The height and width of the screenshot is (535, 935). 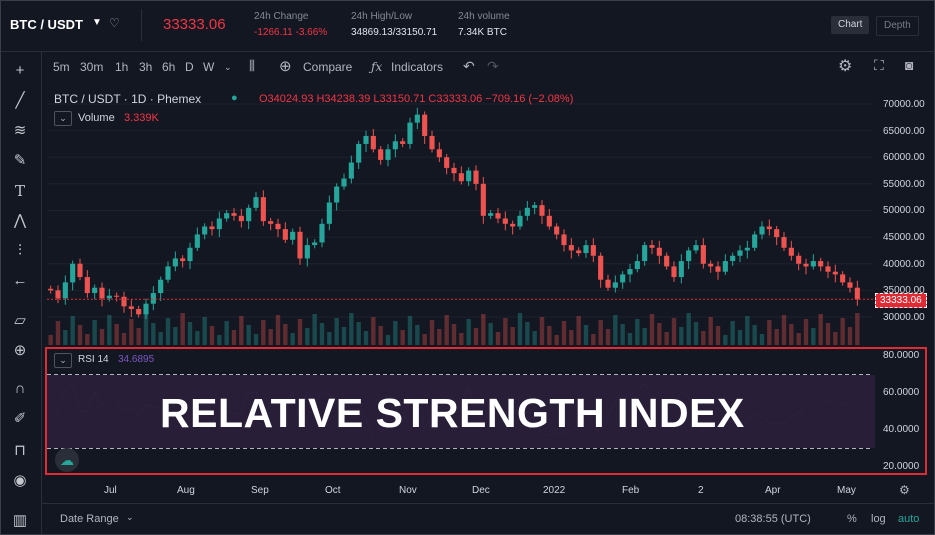 What do you see at coordinates (20, 320) in the screenshot?
I see `ruler-icon: ▱` at bounding box center [20, 320].